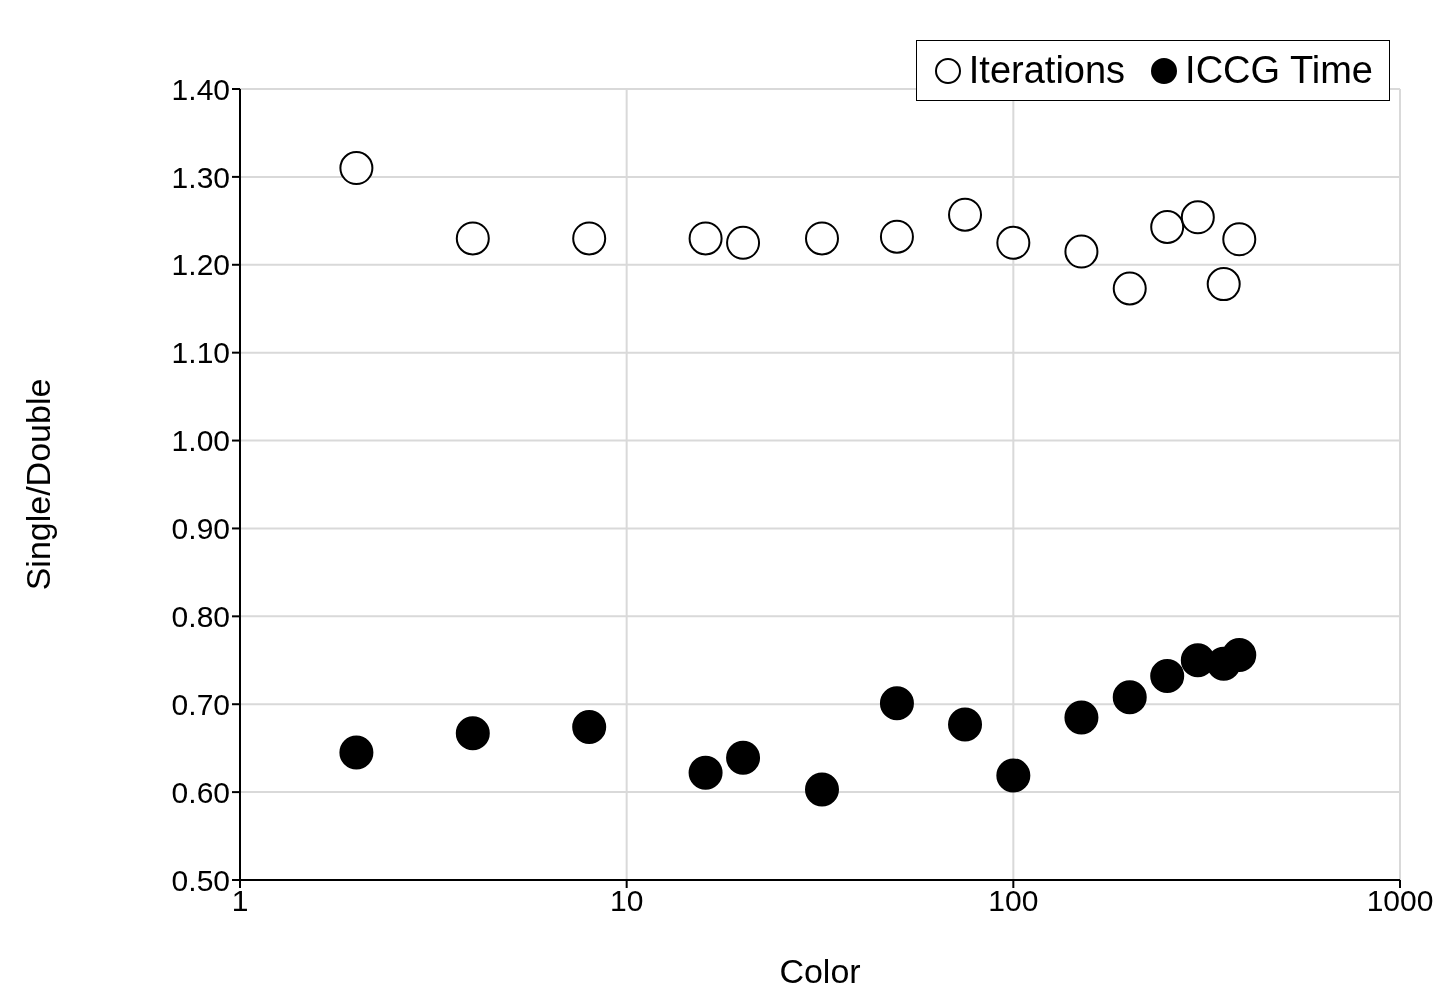 Image resolution: width=1447 pixels, height=1003 pixels. What do you see at coordinates (626, 901) in the screenshot?
I see `x-tick-label: 10` at bounding box center [626, 901].